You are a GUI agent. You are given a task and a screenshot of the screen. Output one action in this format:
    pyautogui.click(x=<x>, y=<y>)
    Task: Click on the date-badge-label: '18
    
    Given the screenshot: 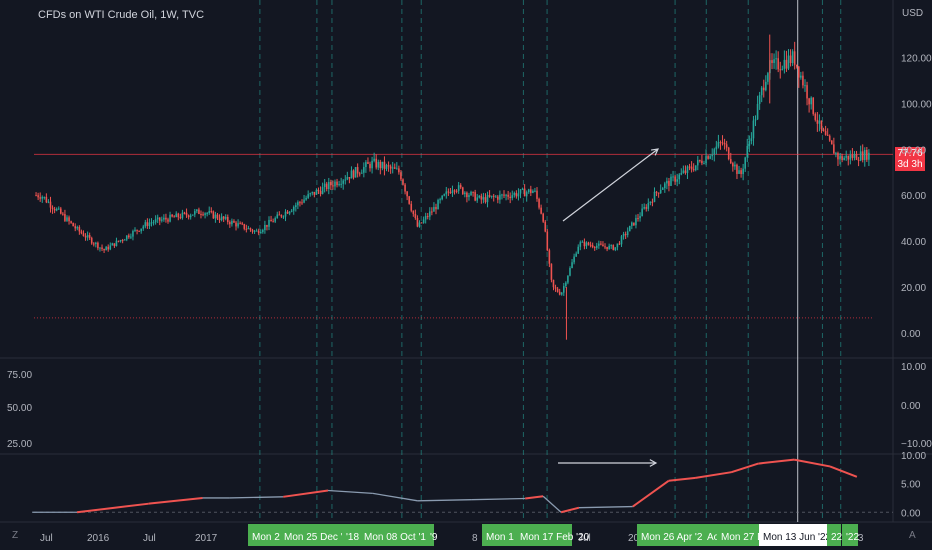 What is the action you would take?
    pyautogui.click(x=352, y=537)
    